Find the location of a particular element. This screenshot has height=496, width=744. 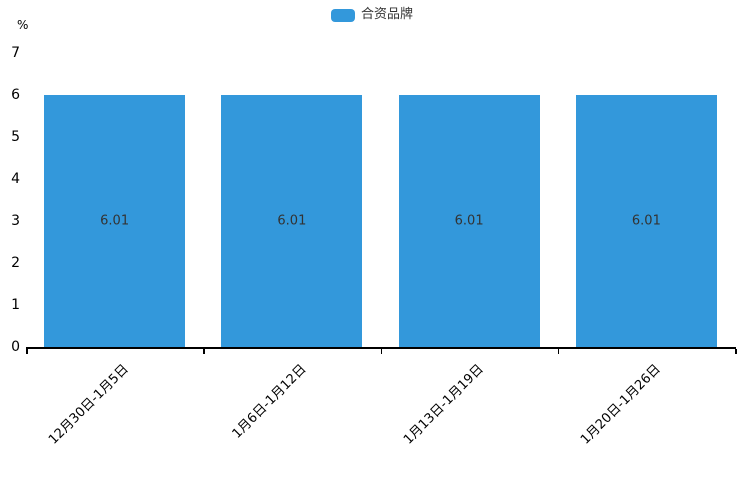

legend-swatch-icon is located at coordinates (342, 15).